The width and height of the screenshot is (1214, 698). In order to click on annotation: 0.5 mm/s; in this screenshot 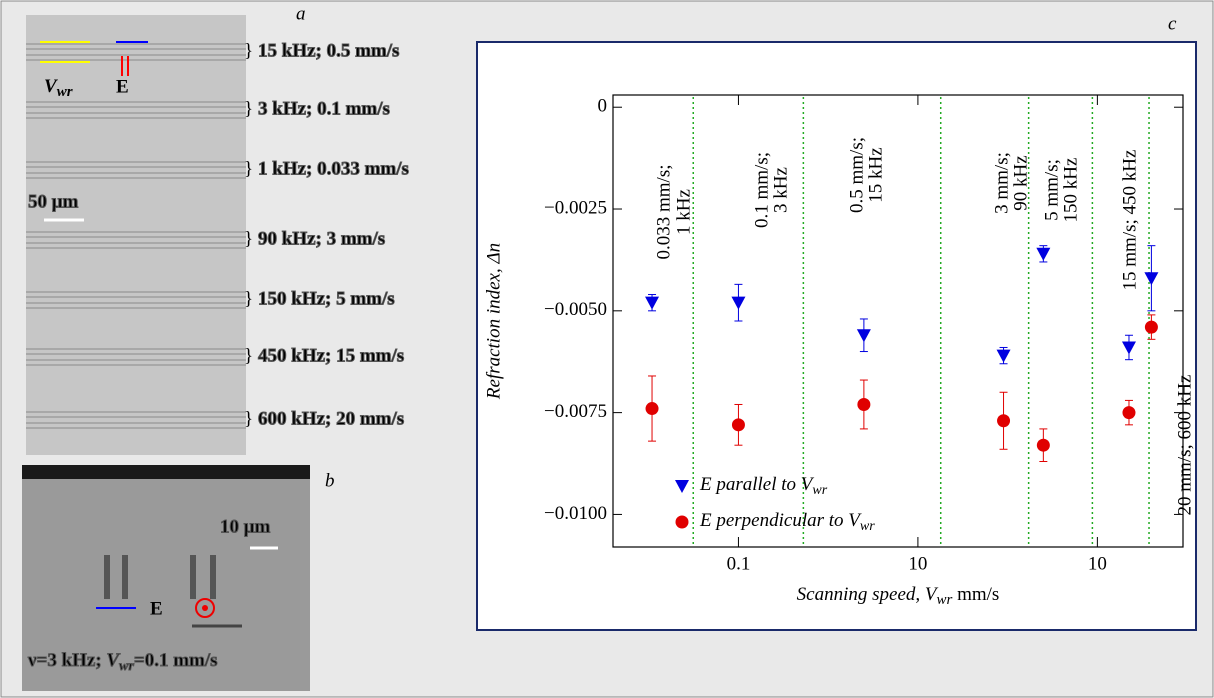, I will do `click(856, 175)`.